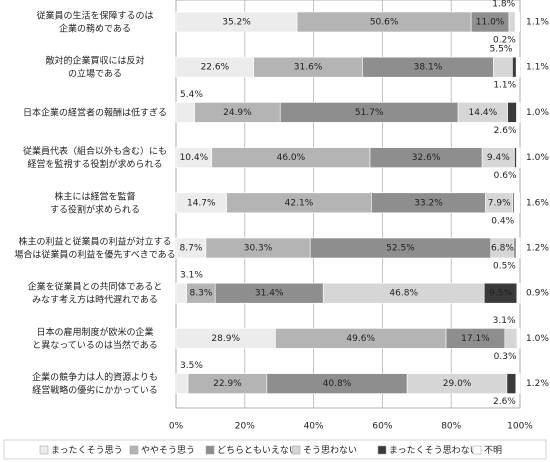 The width and height of the screenshot is (550, 462). I want to click on value-label: 28.9%, so click(225, 339).